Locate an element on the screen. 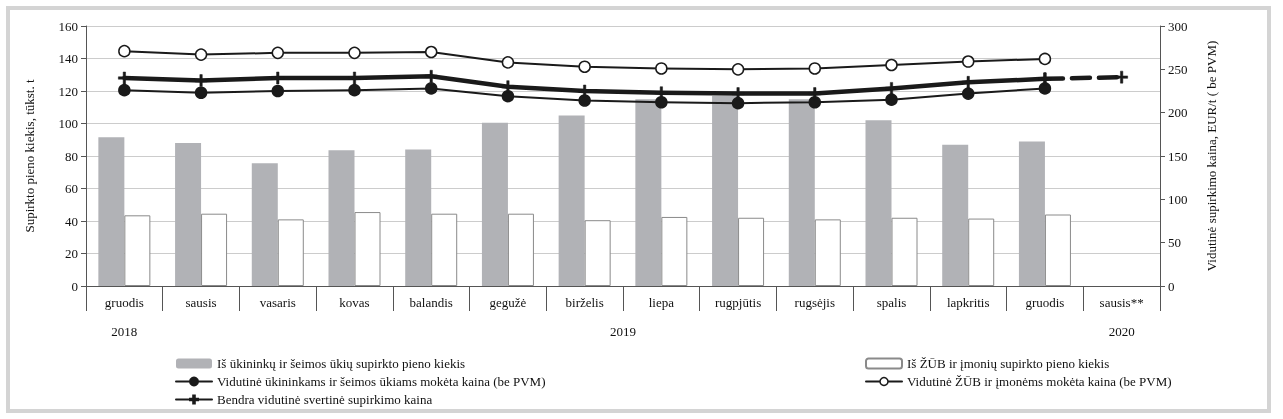 The height and width of the screenshot is (419, 1283). legend-label: Iš ūkininkų ir šeimos ūkių supirkto pieno kiekis is located at coordinates (341, 363).